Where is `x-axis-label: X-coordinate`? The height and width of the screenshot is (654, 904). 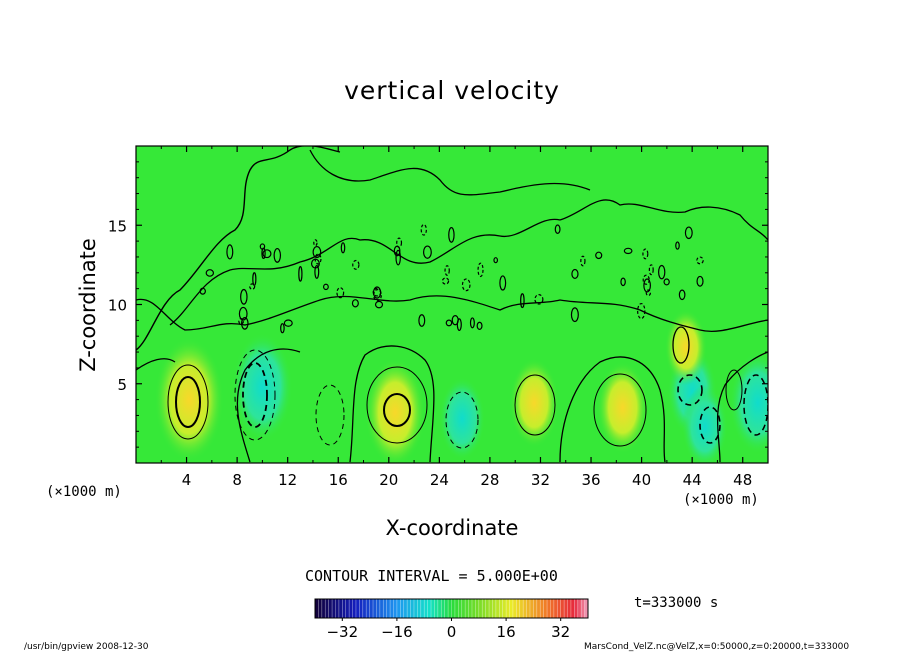 x-axis-label: X-coordinate is located at coordinates (452, 528).